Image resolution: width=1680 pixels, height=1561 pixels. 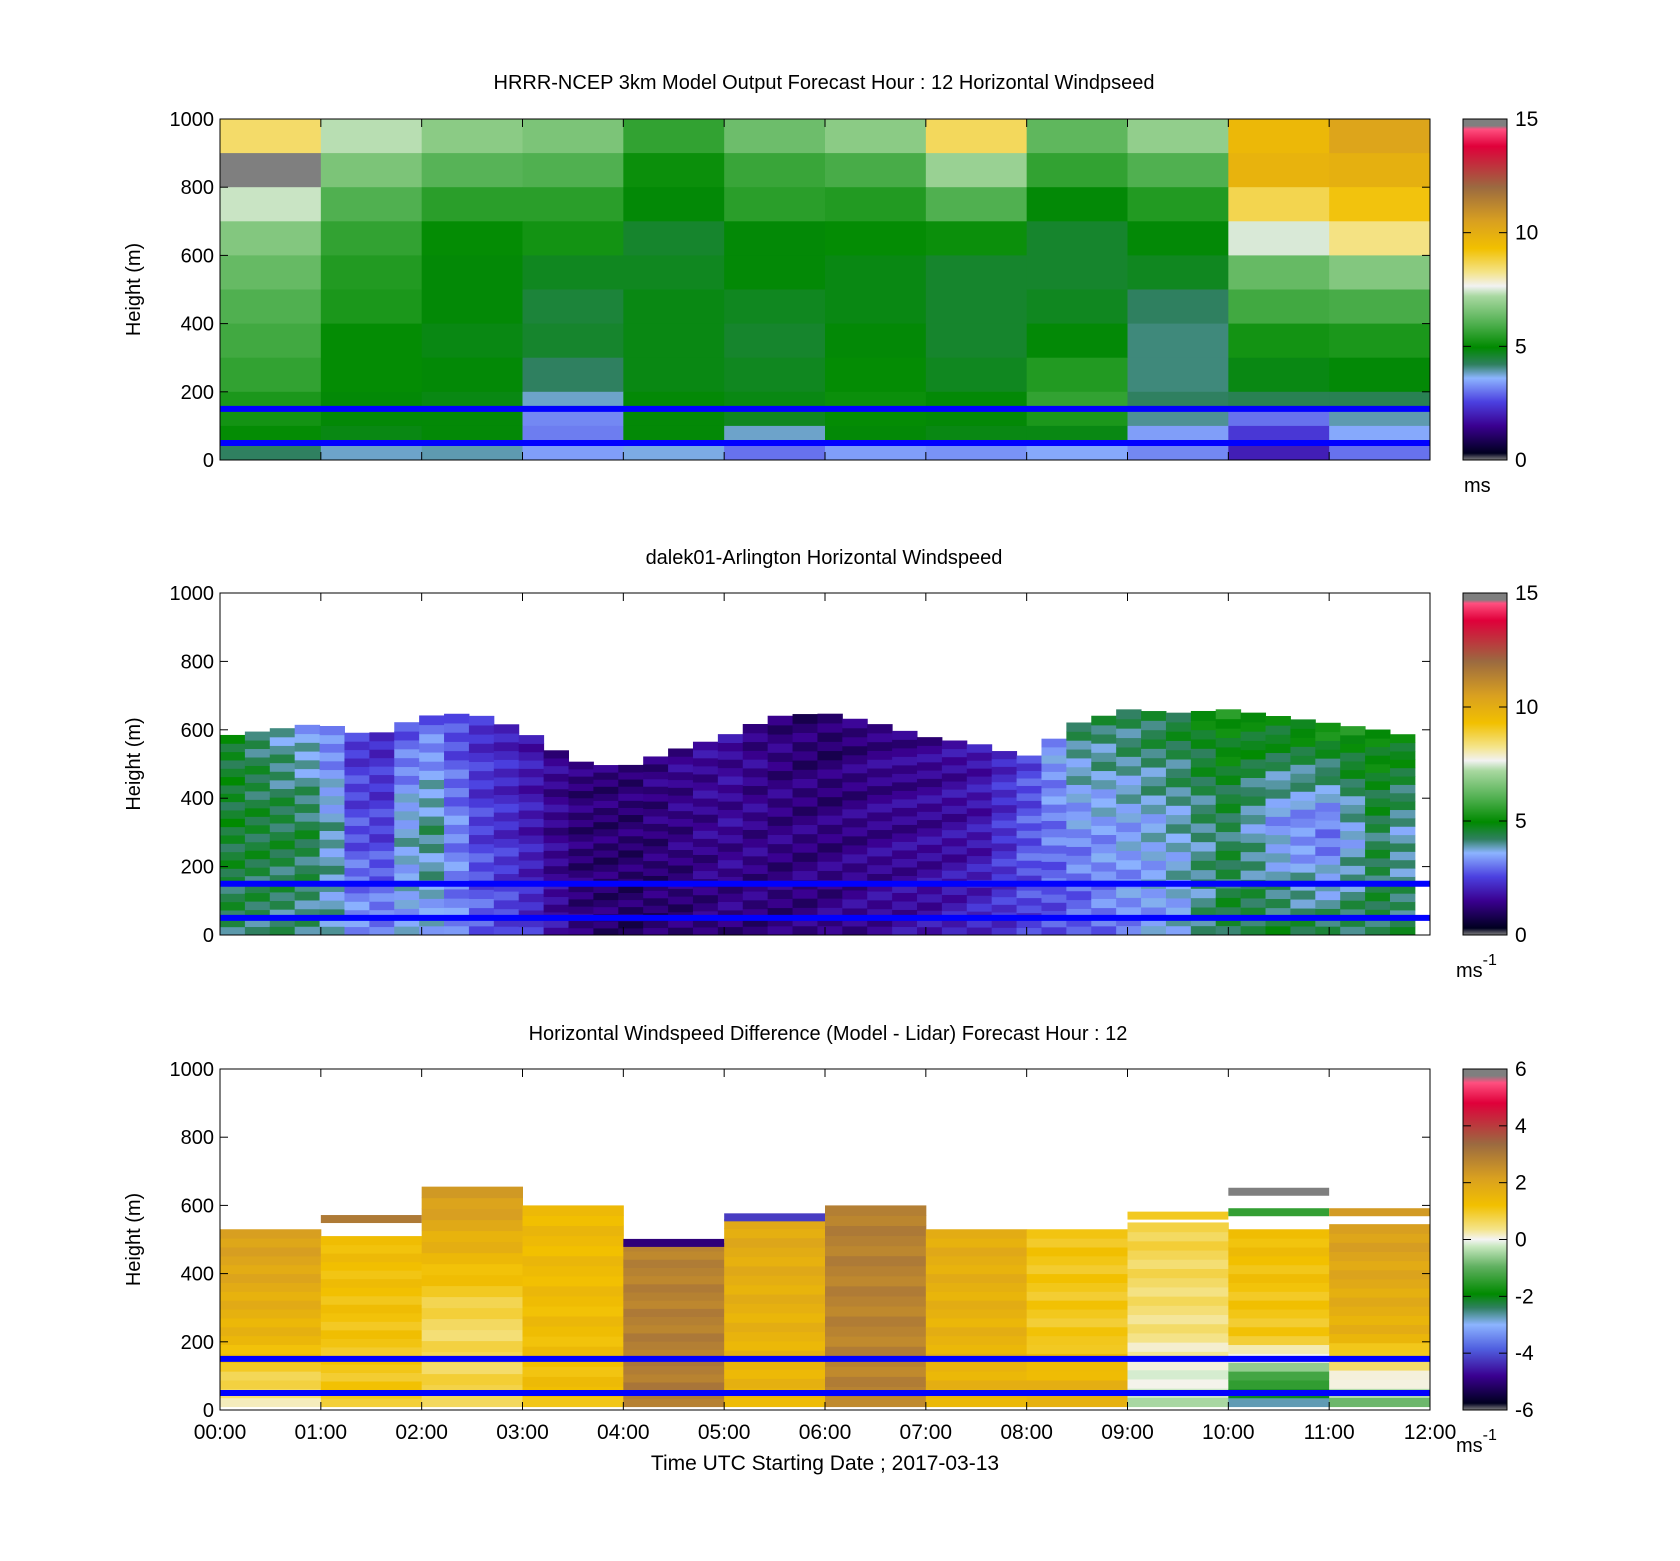 What do you see at coordinates (220, 1432) in the screenshot?
I see `x-tick-label: 00:00` at bounding box center [220, 1432].